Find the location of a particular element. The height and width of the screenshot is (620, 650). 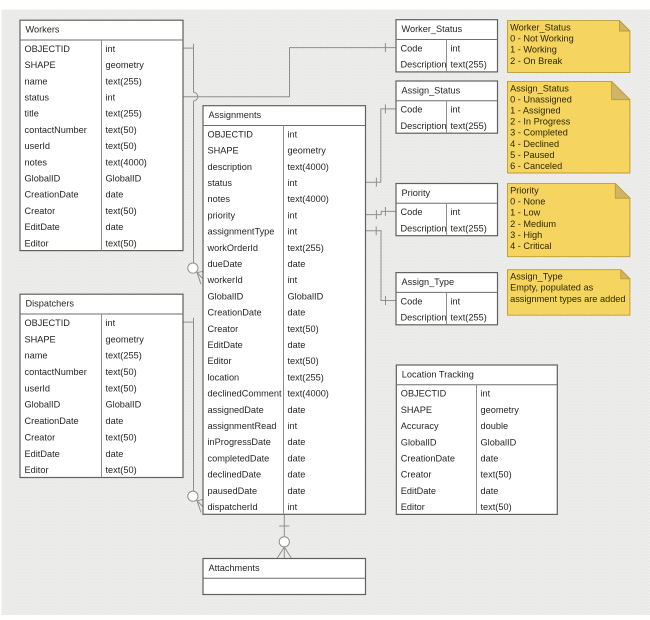

svg-text: declinedDate is located at coordinates (235, 475).